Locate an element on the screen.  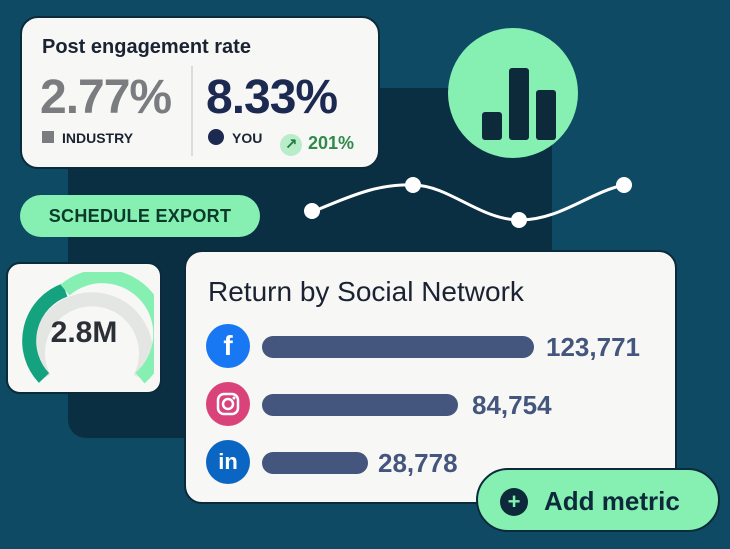
you-label: YOU is located at coordinates (247, 138).